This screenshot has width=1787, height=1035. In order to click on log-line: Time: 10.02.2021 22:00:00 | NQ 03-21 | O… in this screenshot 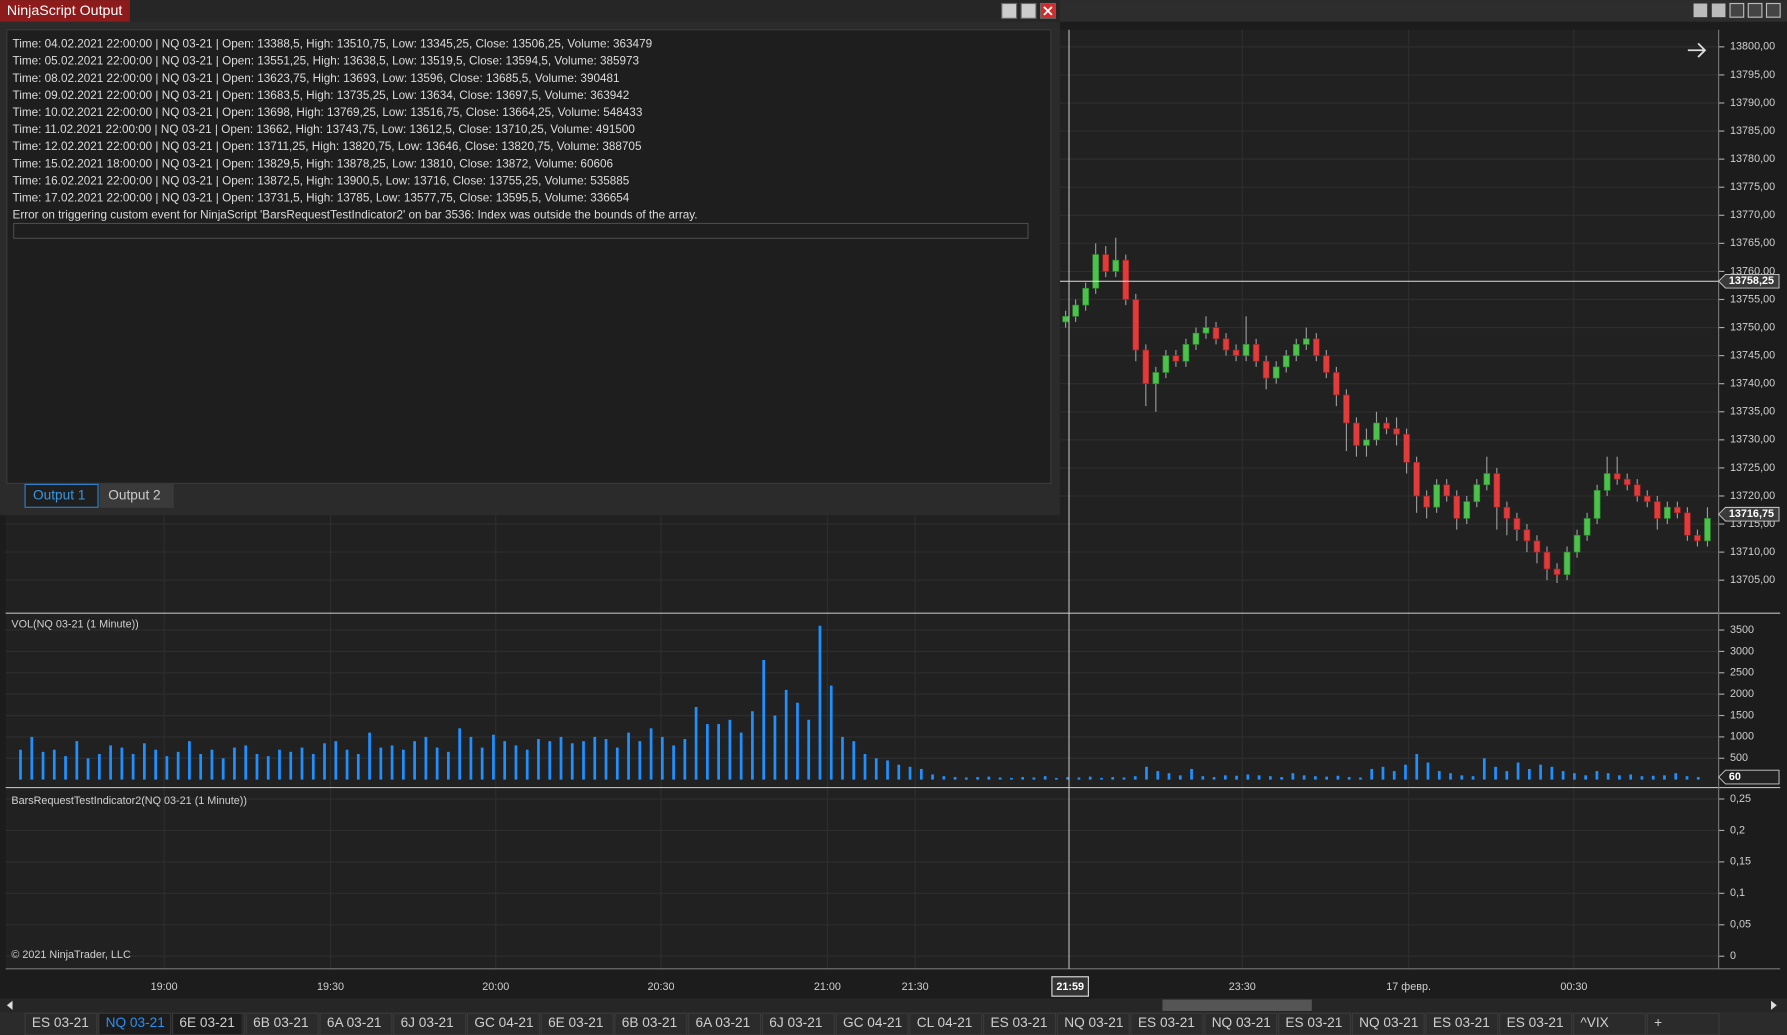, I will do `click(328, 112)`.